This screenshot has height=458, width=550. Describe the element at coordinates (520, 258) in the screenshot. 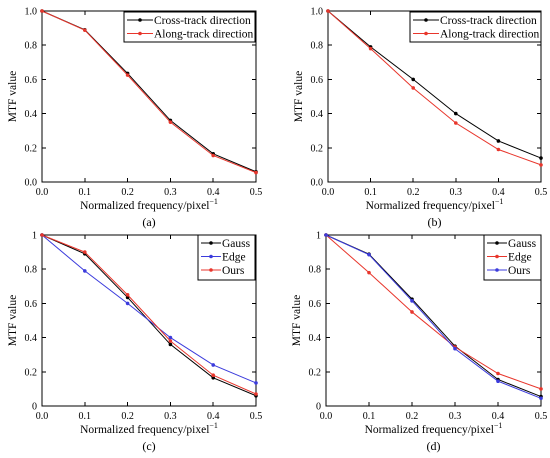

I see `legend-label: Edge` at that location.